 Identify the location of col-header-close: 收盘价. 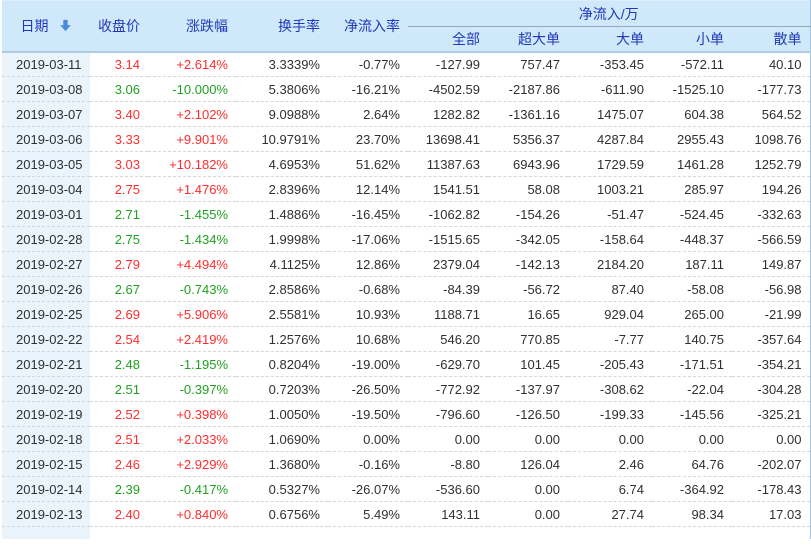
(119, 26).